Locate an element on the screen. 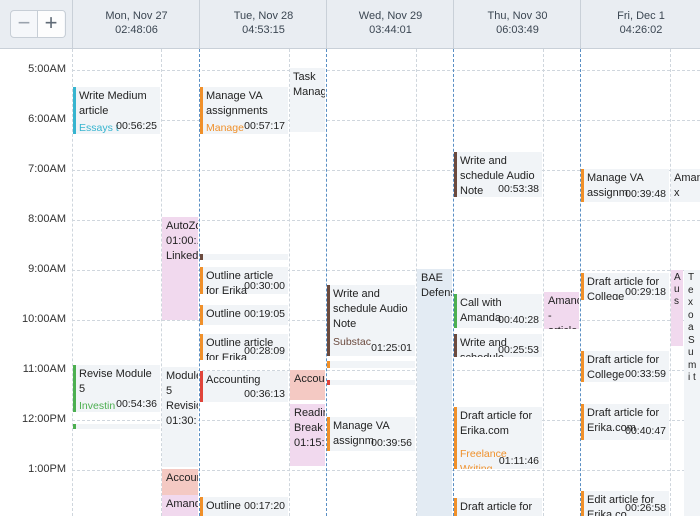 The image size is (700, 516). event-write-medium-article: Write Medium article 00:56:25 Essays t is located at coordinates (116, 110).